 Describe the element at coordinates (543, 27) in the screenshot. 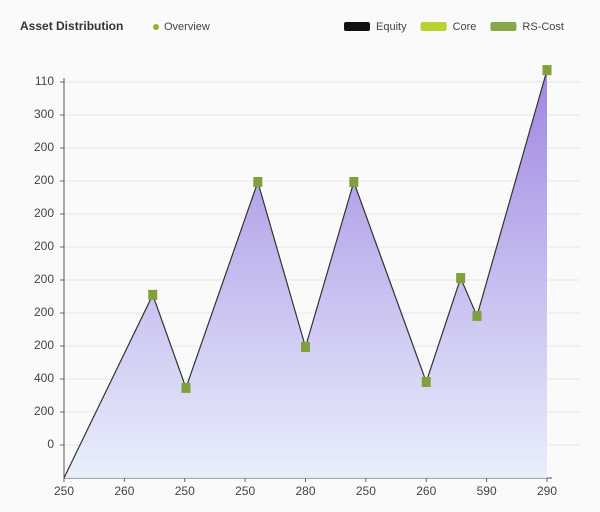

I see `legend-label: RS-Cost` at that location.